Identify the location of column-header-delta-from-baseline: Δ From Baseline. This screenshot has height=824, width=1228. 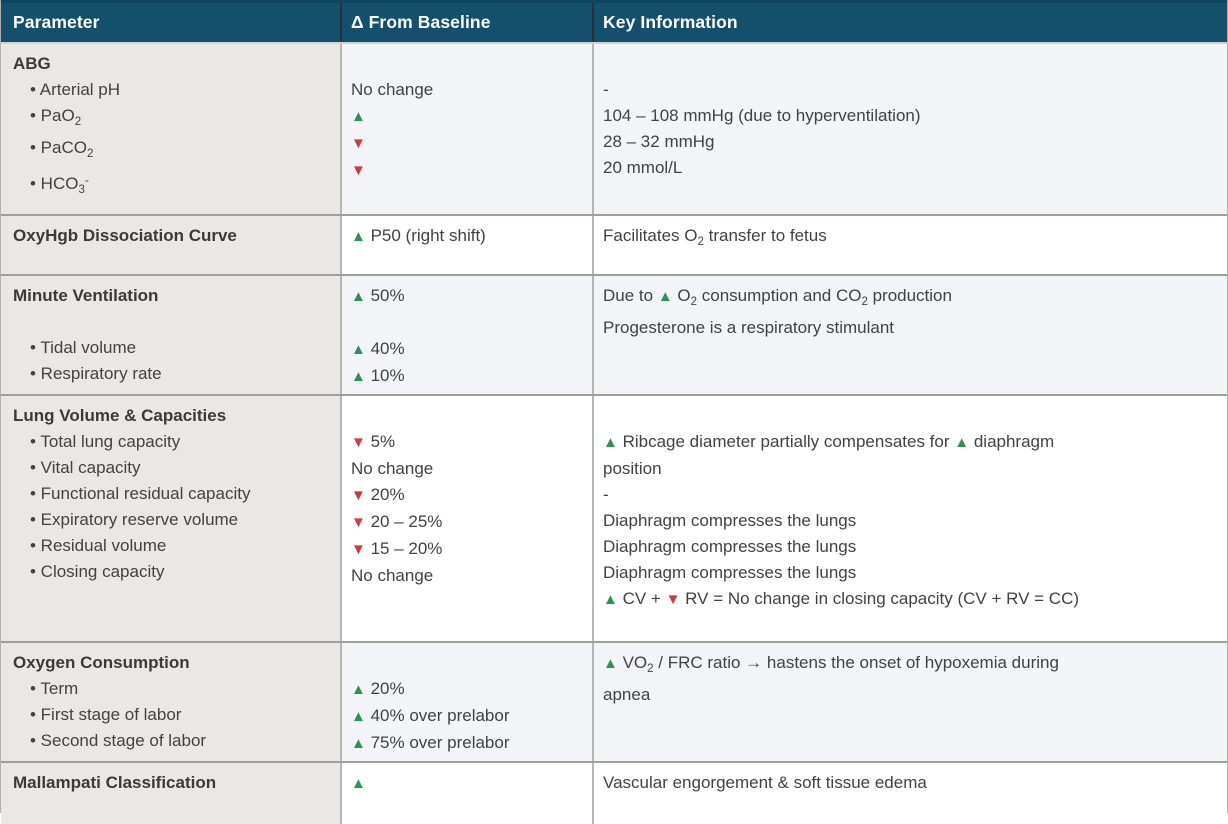
(466, 22).